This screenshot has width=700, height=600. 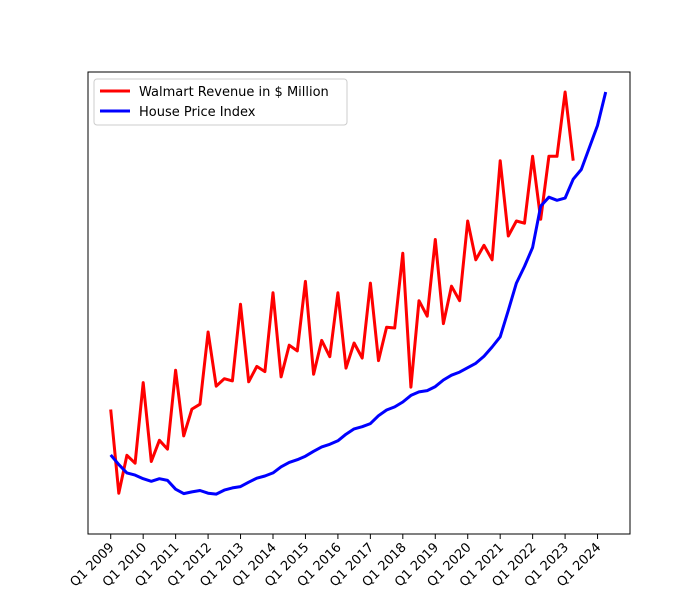 I want to click on legend-box, so click(x=220, y=102).